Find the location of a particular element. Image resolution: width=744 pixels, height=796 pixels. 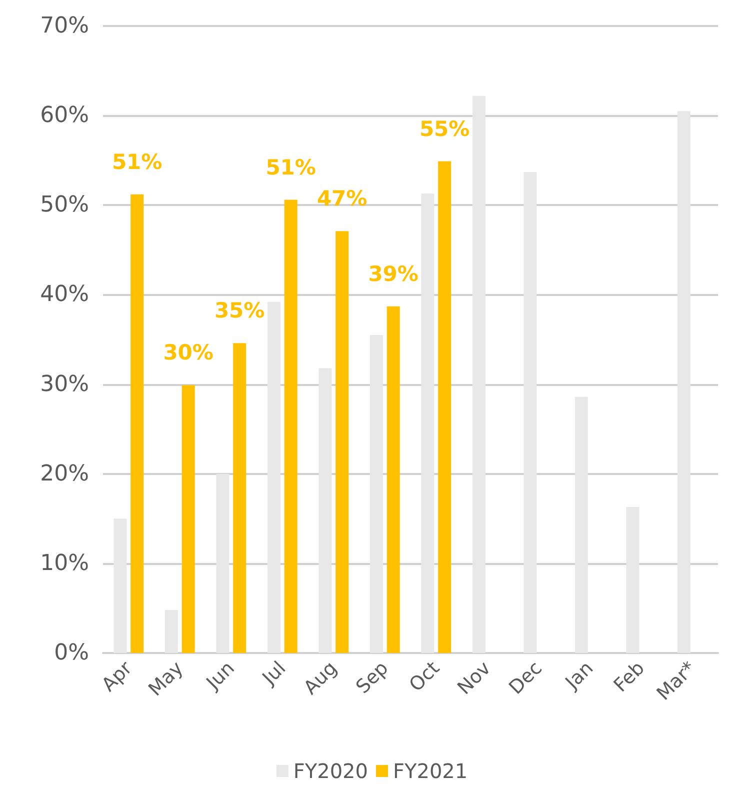

x-tick-label: Sep is located at coordinates (372, 677).